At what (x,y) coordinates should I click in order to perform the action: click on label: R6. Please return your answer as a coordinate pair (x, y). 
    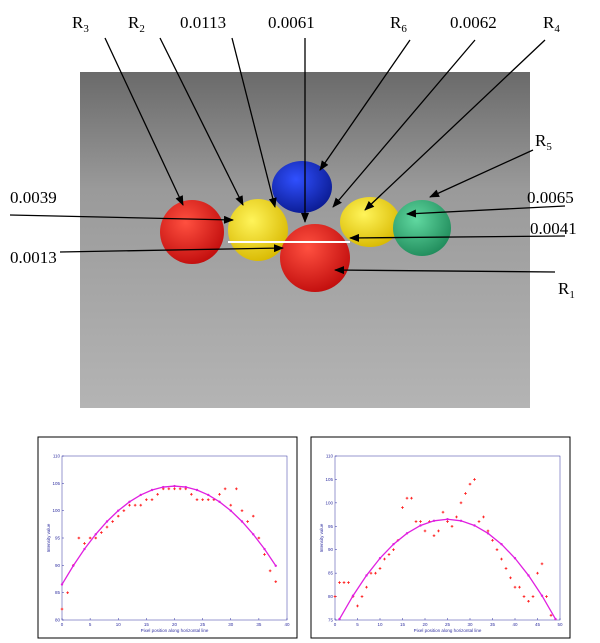
    Looking at the image, I should click on (398, 24).